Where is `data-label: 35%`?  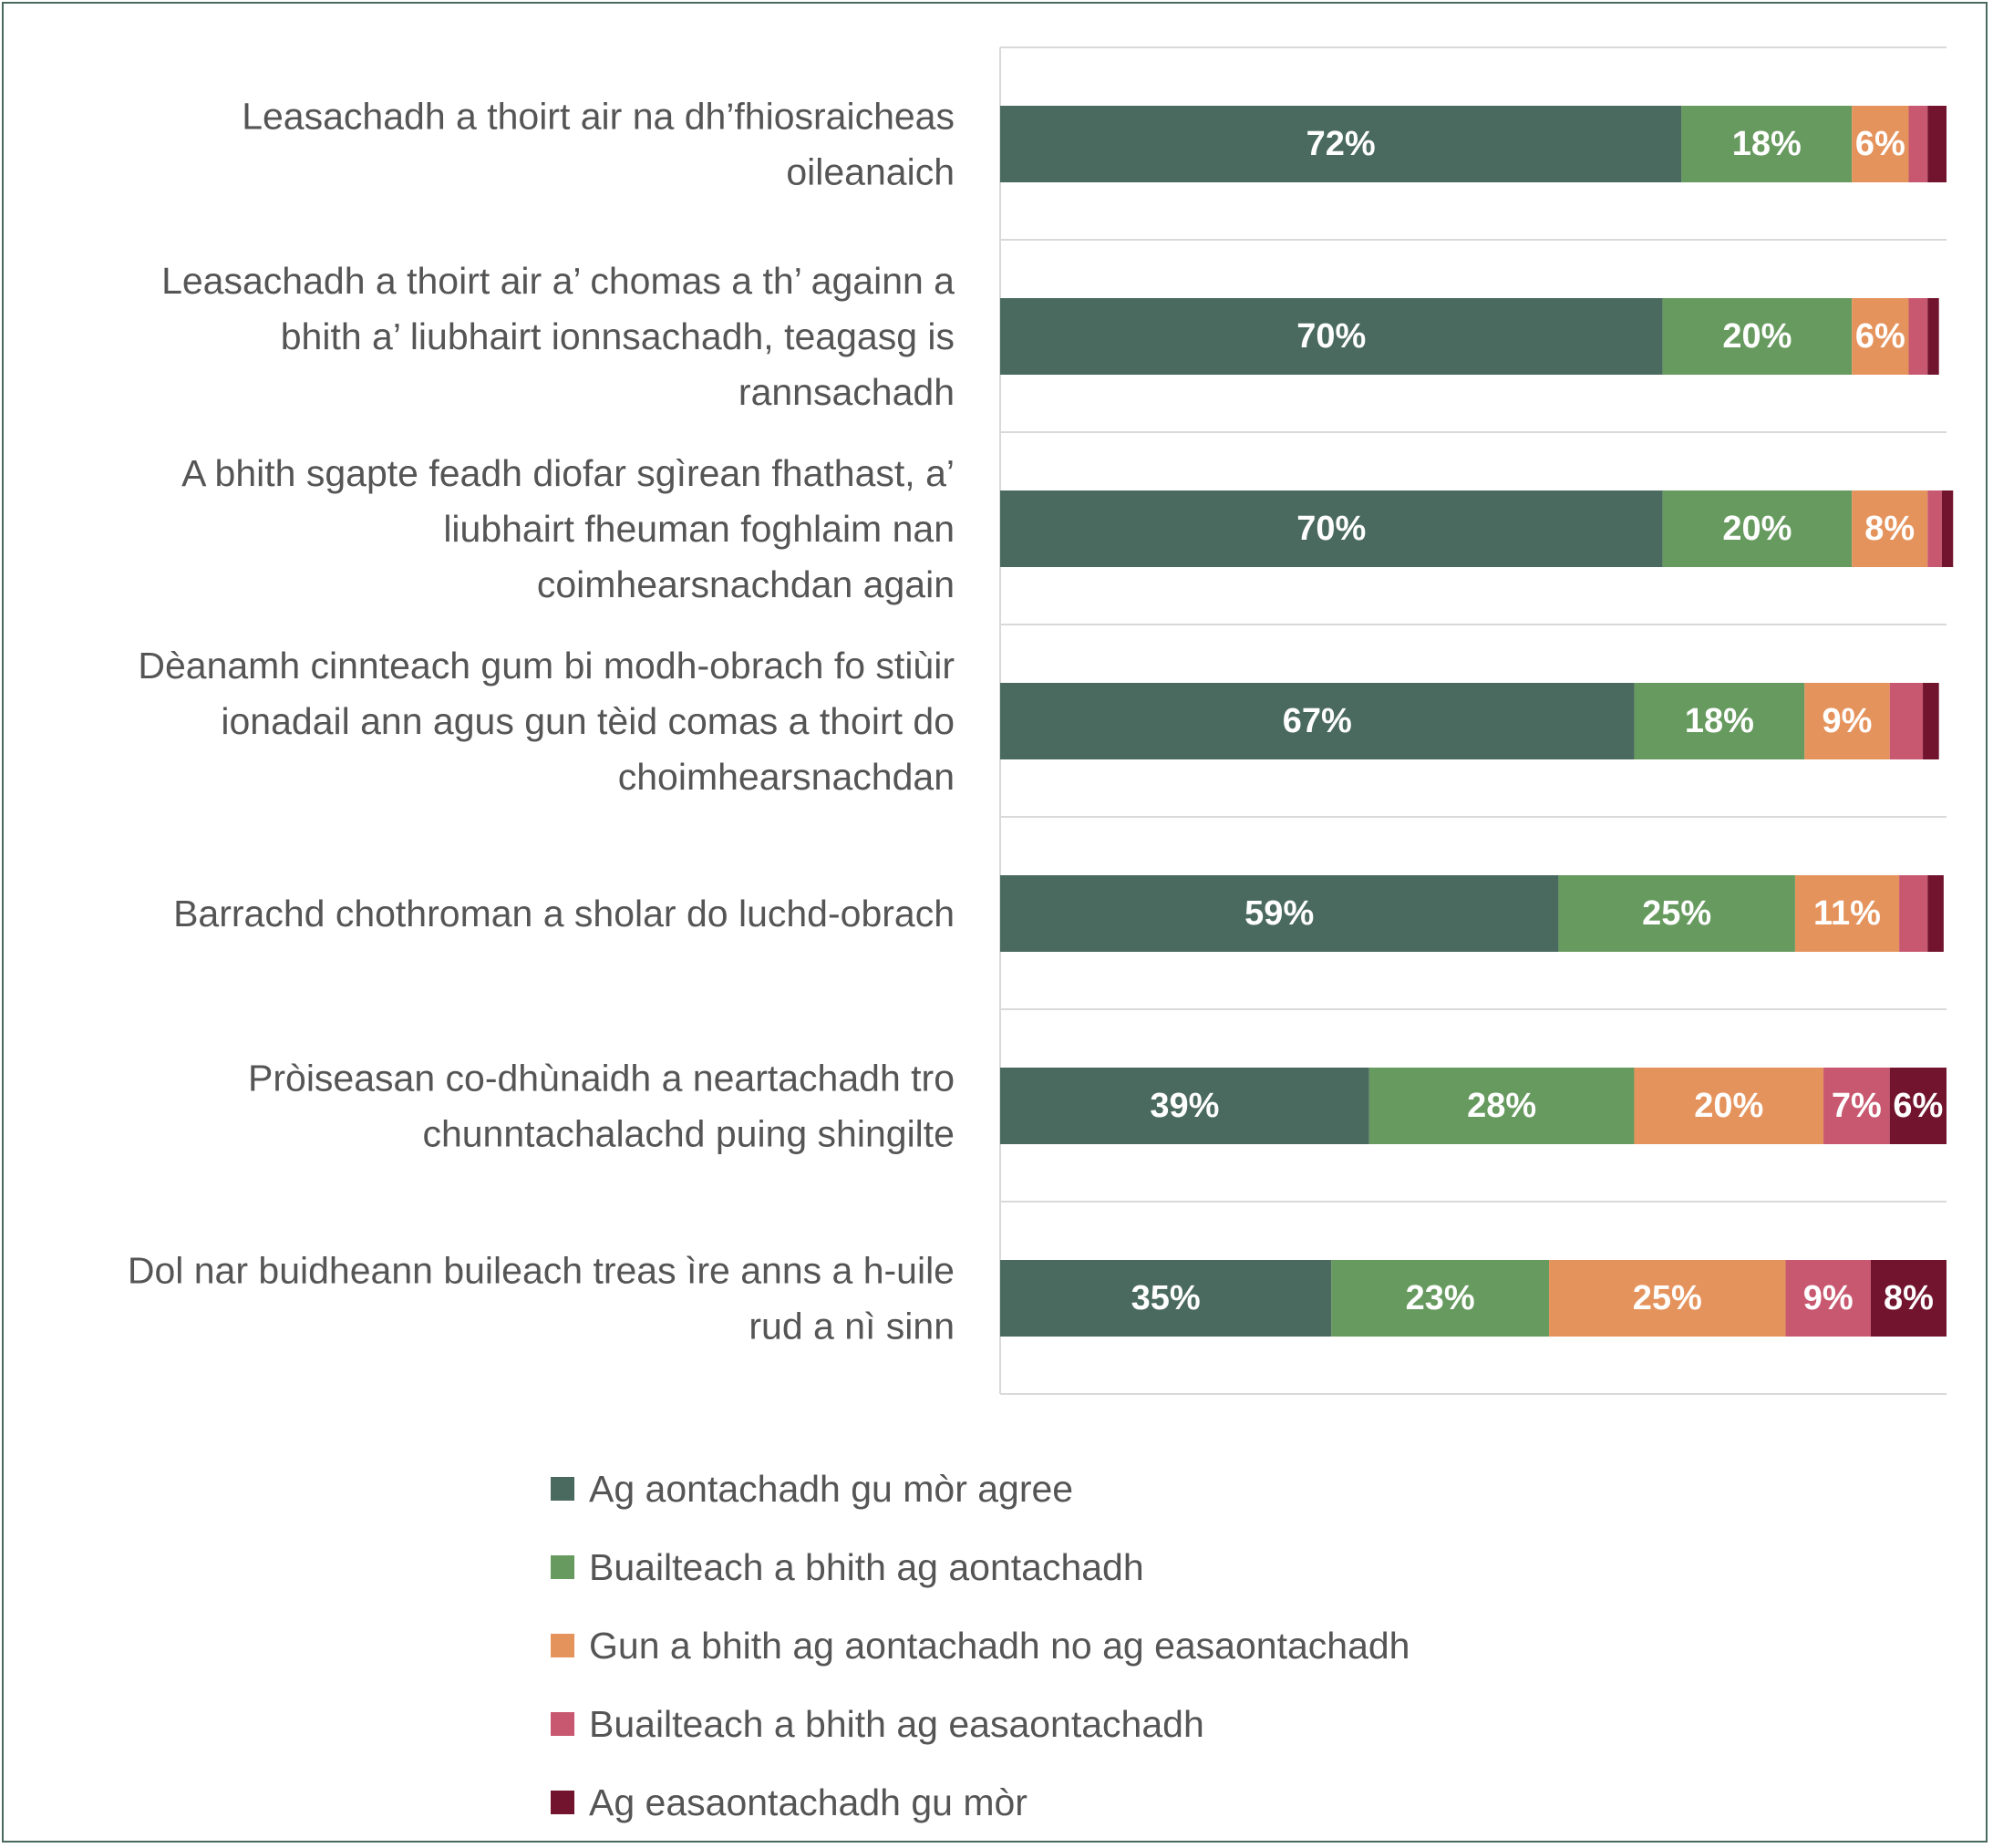 data-label: 35% is located at coordinates (1166, 1298).